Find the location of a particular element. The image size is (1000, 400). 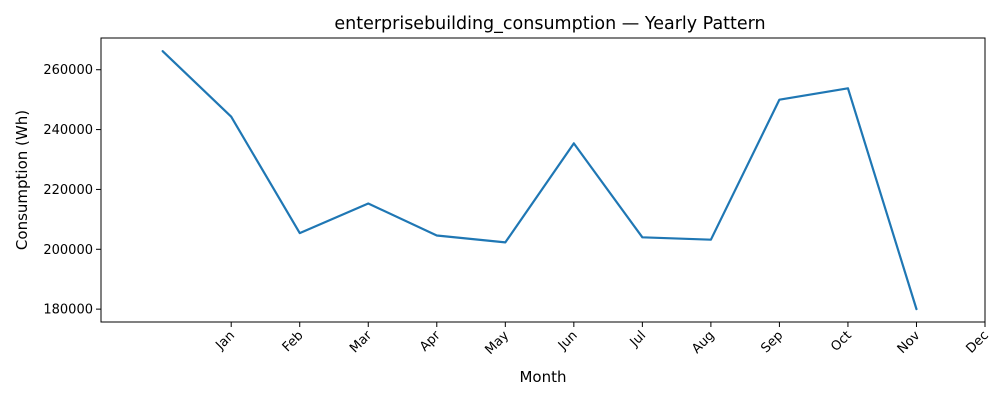

y-axis-ticks: 180000 200000 220000 240000 260000 is located at coordinates (72, 190).